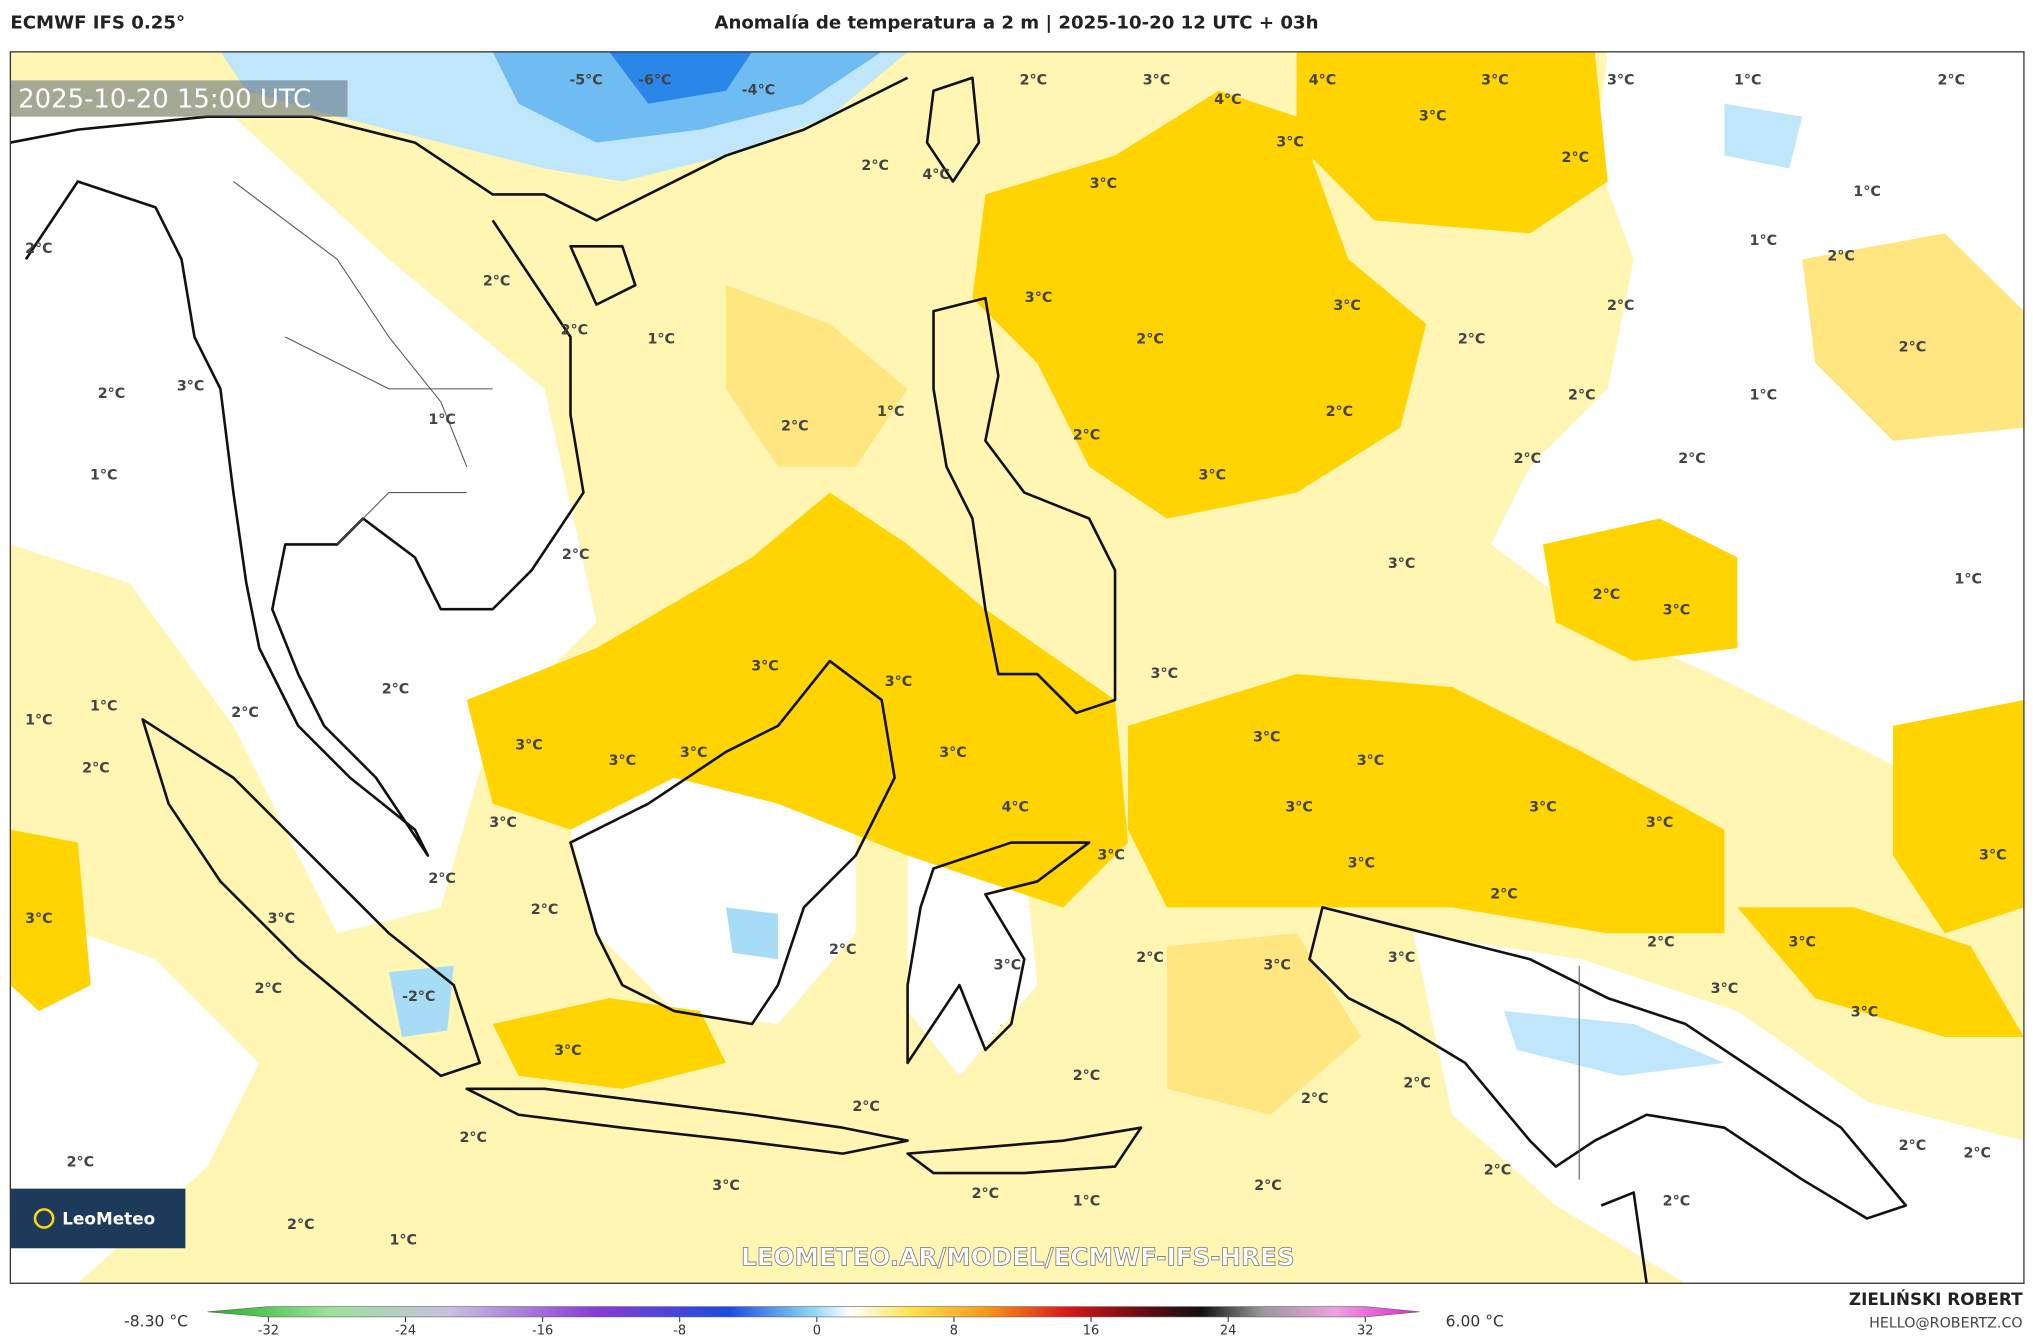 The height and width of the screenshot is (1339, 2033). I want to click on watermark: LEOMETEO.AR/MODEL/ECMWF-IFS-HRES, so click(1018, 1257).